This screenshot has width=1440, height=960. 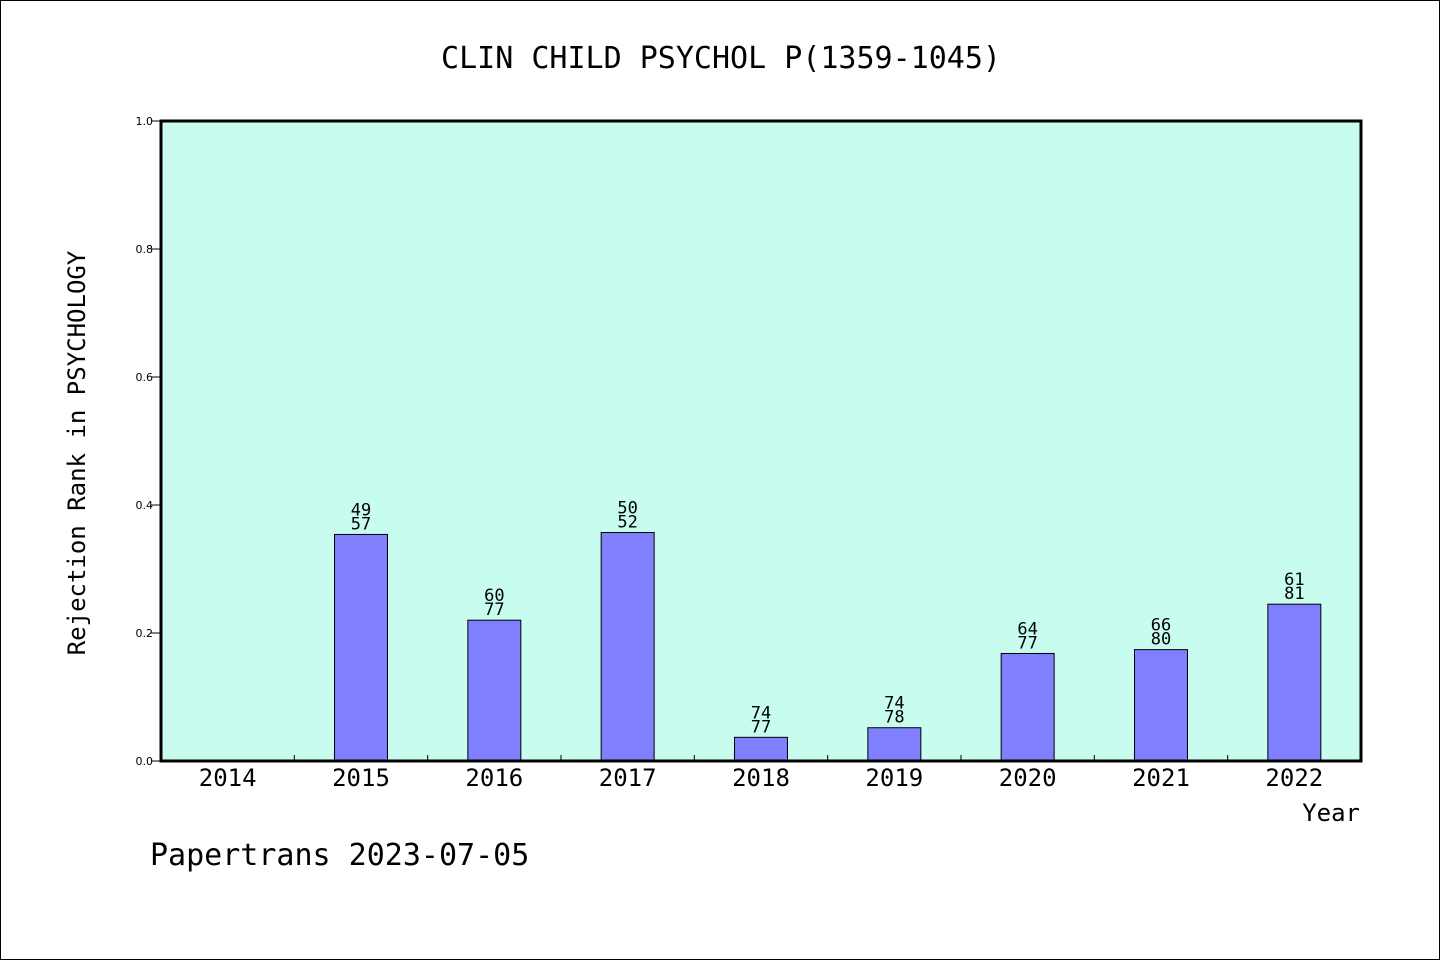 What do you see at coordinates (894, 744) in the screenshot?
I see `bar-2019` at bounding box center [894, 744].